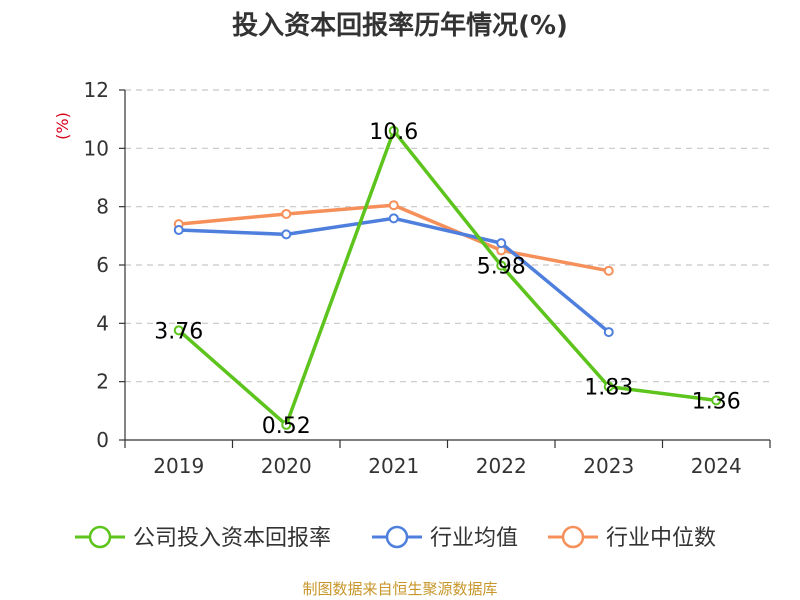  What do you see at coordinates (102, 440) in the screenshot?
I see `y-tick-label: 0` at bounding box center [102, 440].